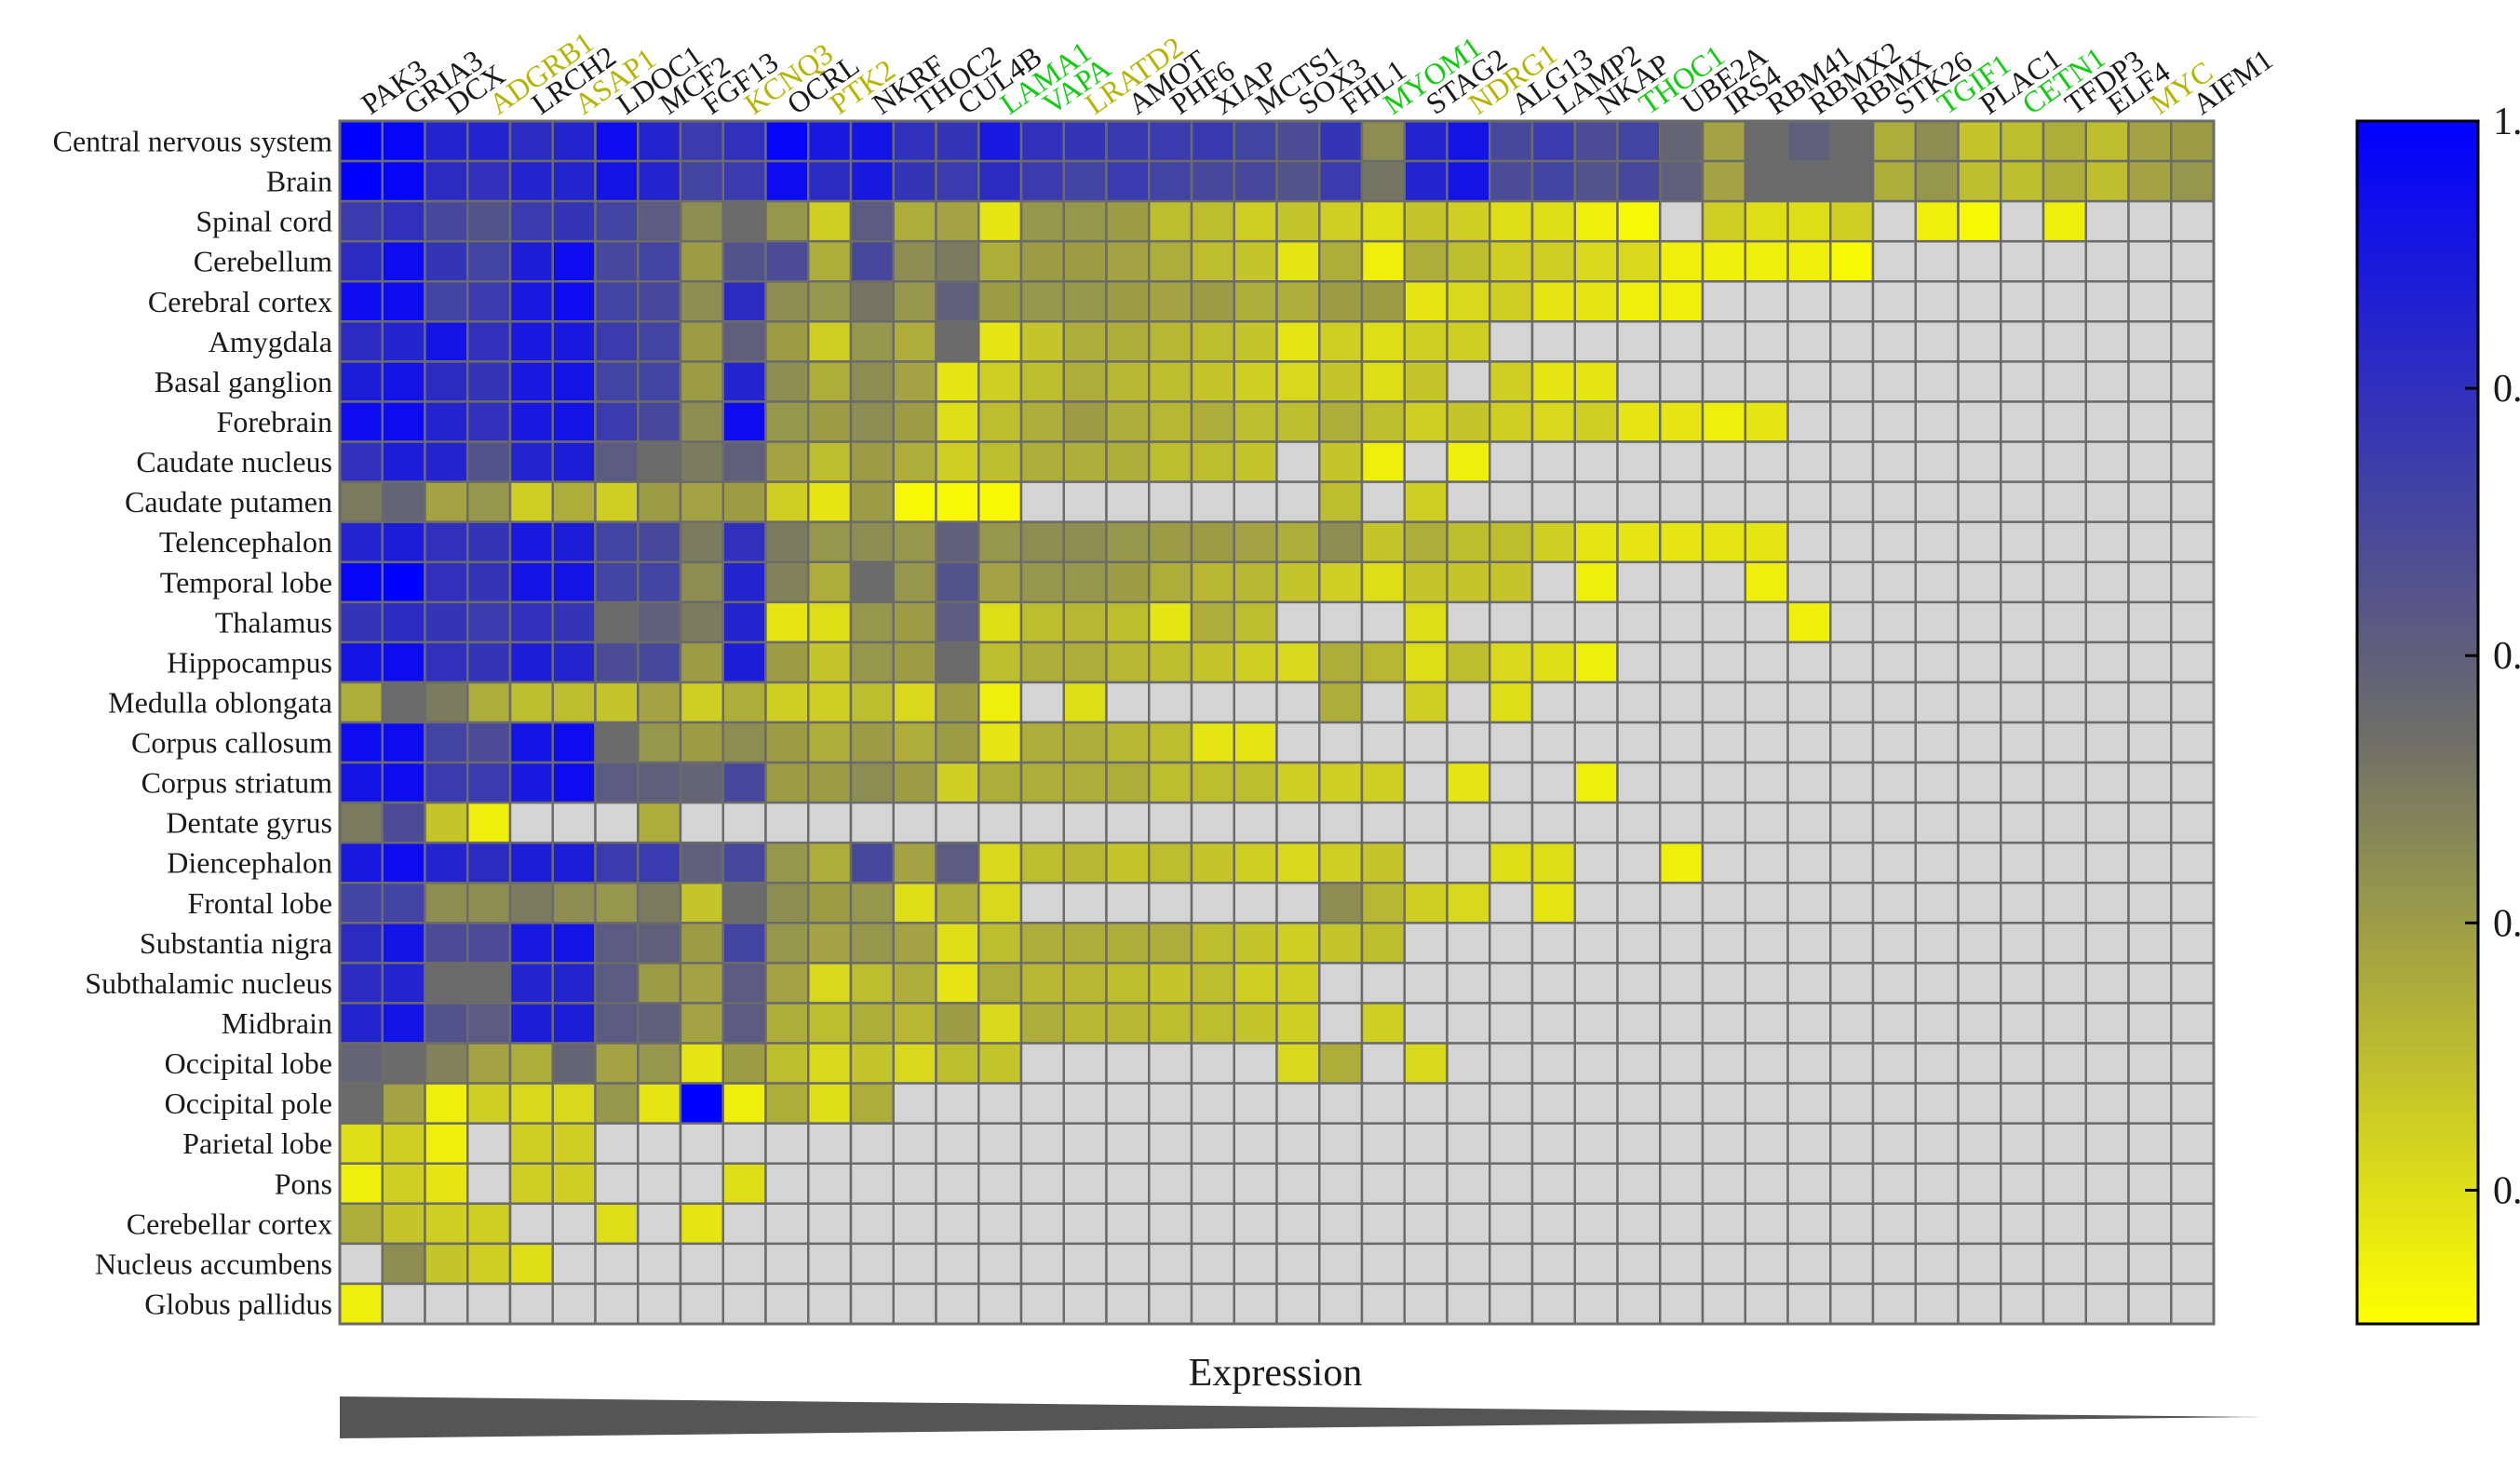 The image size is (2520, 1457). I want to click on tissue-label: Caudate putamen, so click(228, 502).